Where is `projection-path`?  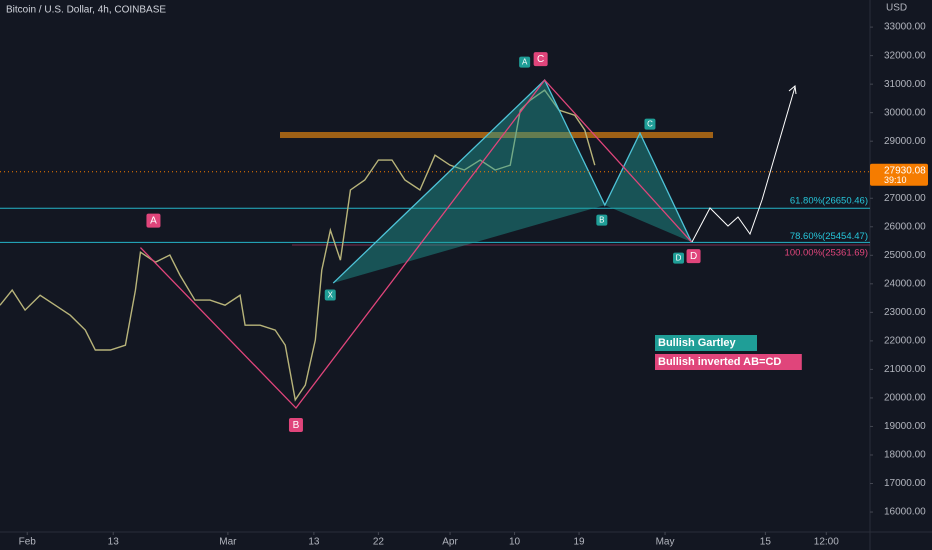
projection-path is located at coordinates (743, 164).